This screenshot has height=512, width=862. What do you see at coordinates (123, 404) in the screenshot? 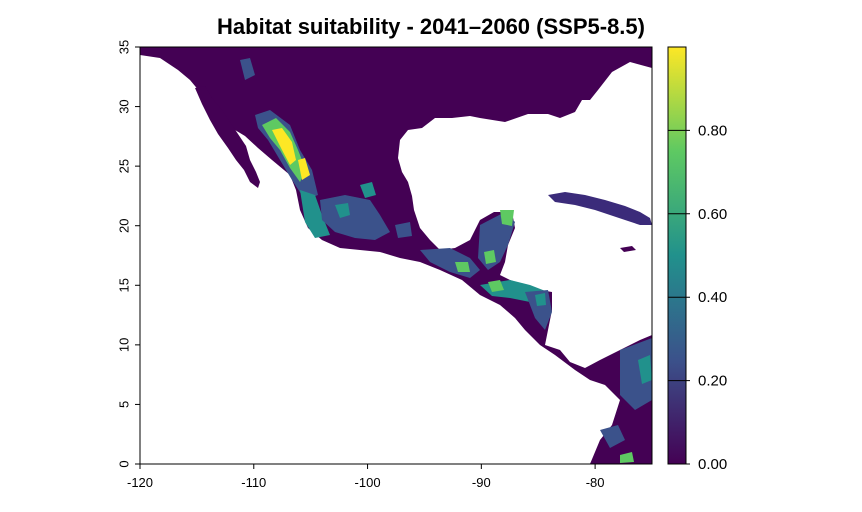
I see `y-tick-label: 5` at bounding box center [123, 404].